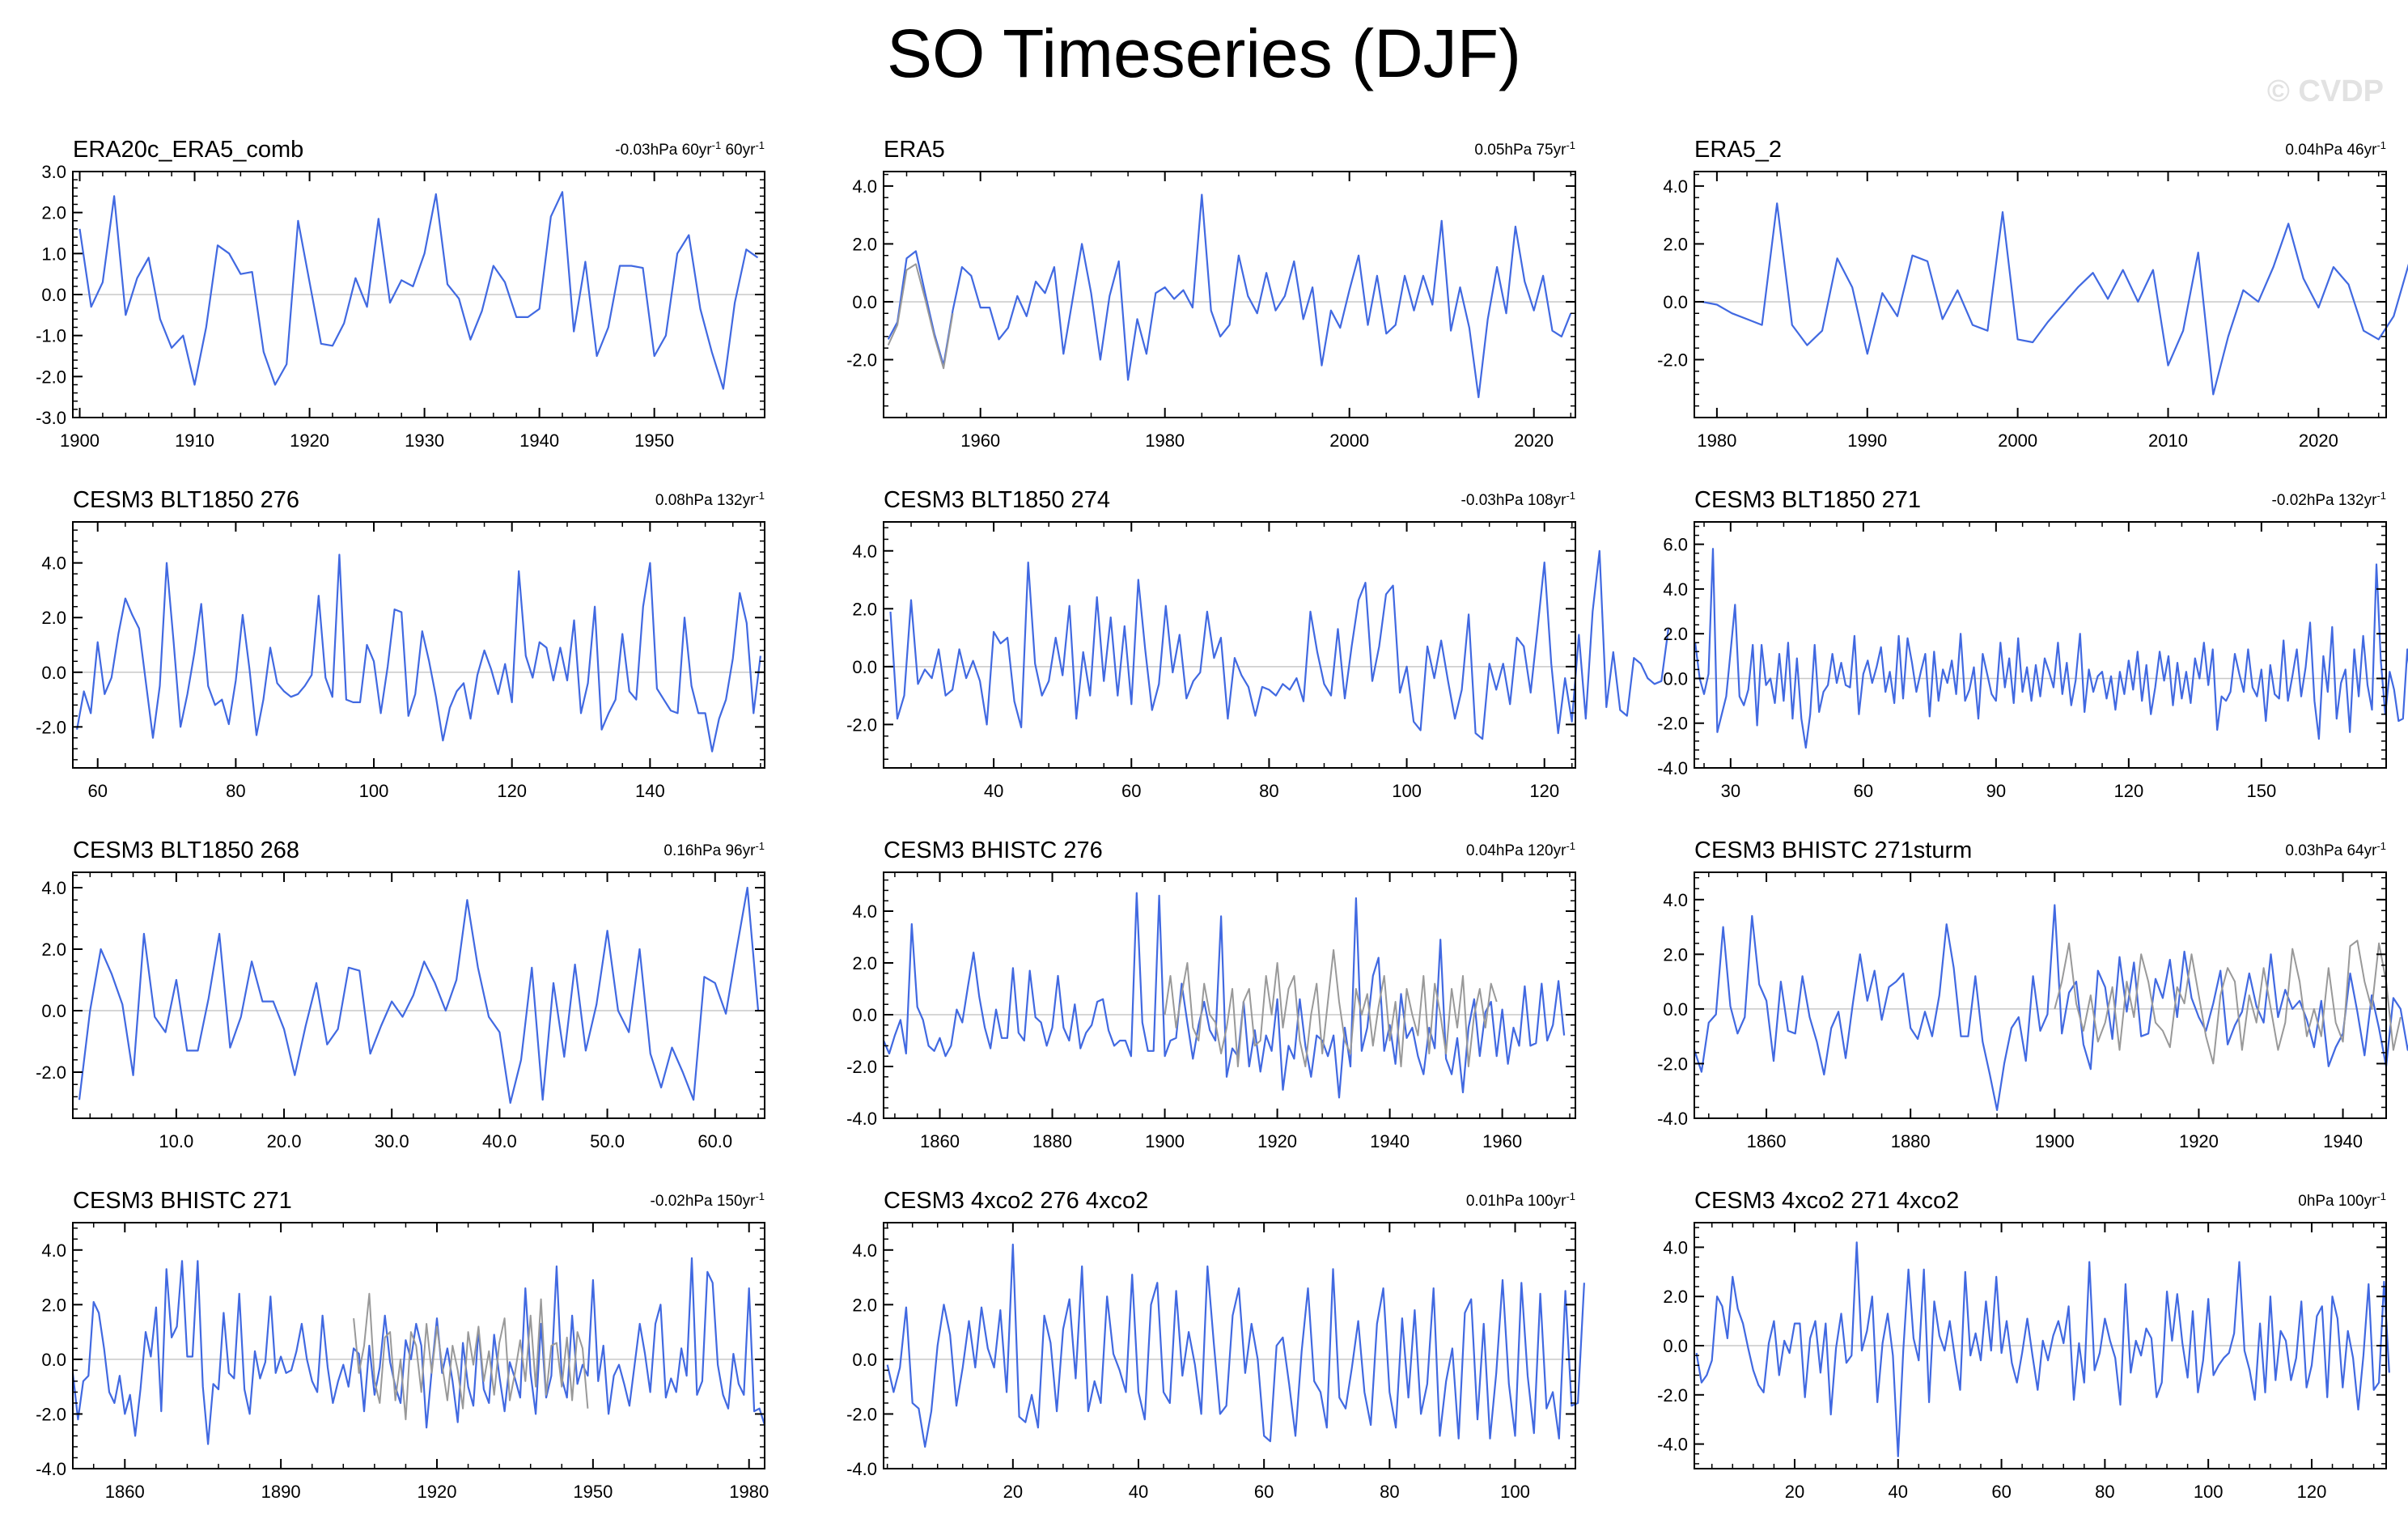 The width and height of the screenshot is (2408, 1535). What do you see at coordinates (425, 440) in the screenshot?
I see `x-tick-label: 1930` at bounding box center [425, 440].